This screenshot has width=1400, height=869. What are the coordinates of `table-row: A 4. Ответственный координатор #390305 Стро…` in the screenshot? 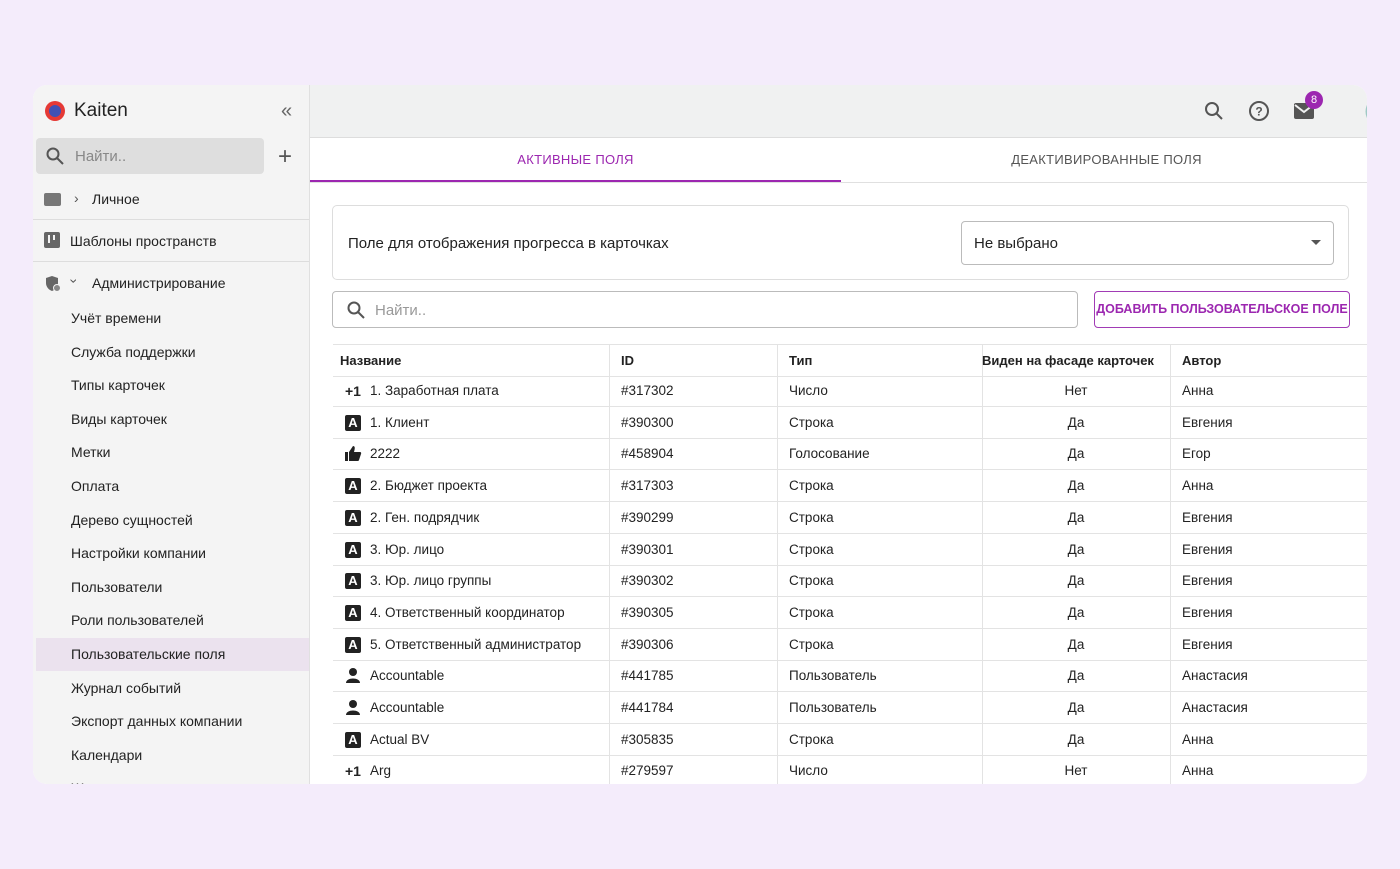 It's located at (850, 612).